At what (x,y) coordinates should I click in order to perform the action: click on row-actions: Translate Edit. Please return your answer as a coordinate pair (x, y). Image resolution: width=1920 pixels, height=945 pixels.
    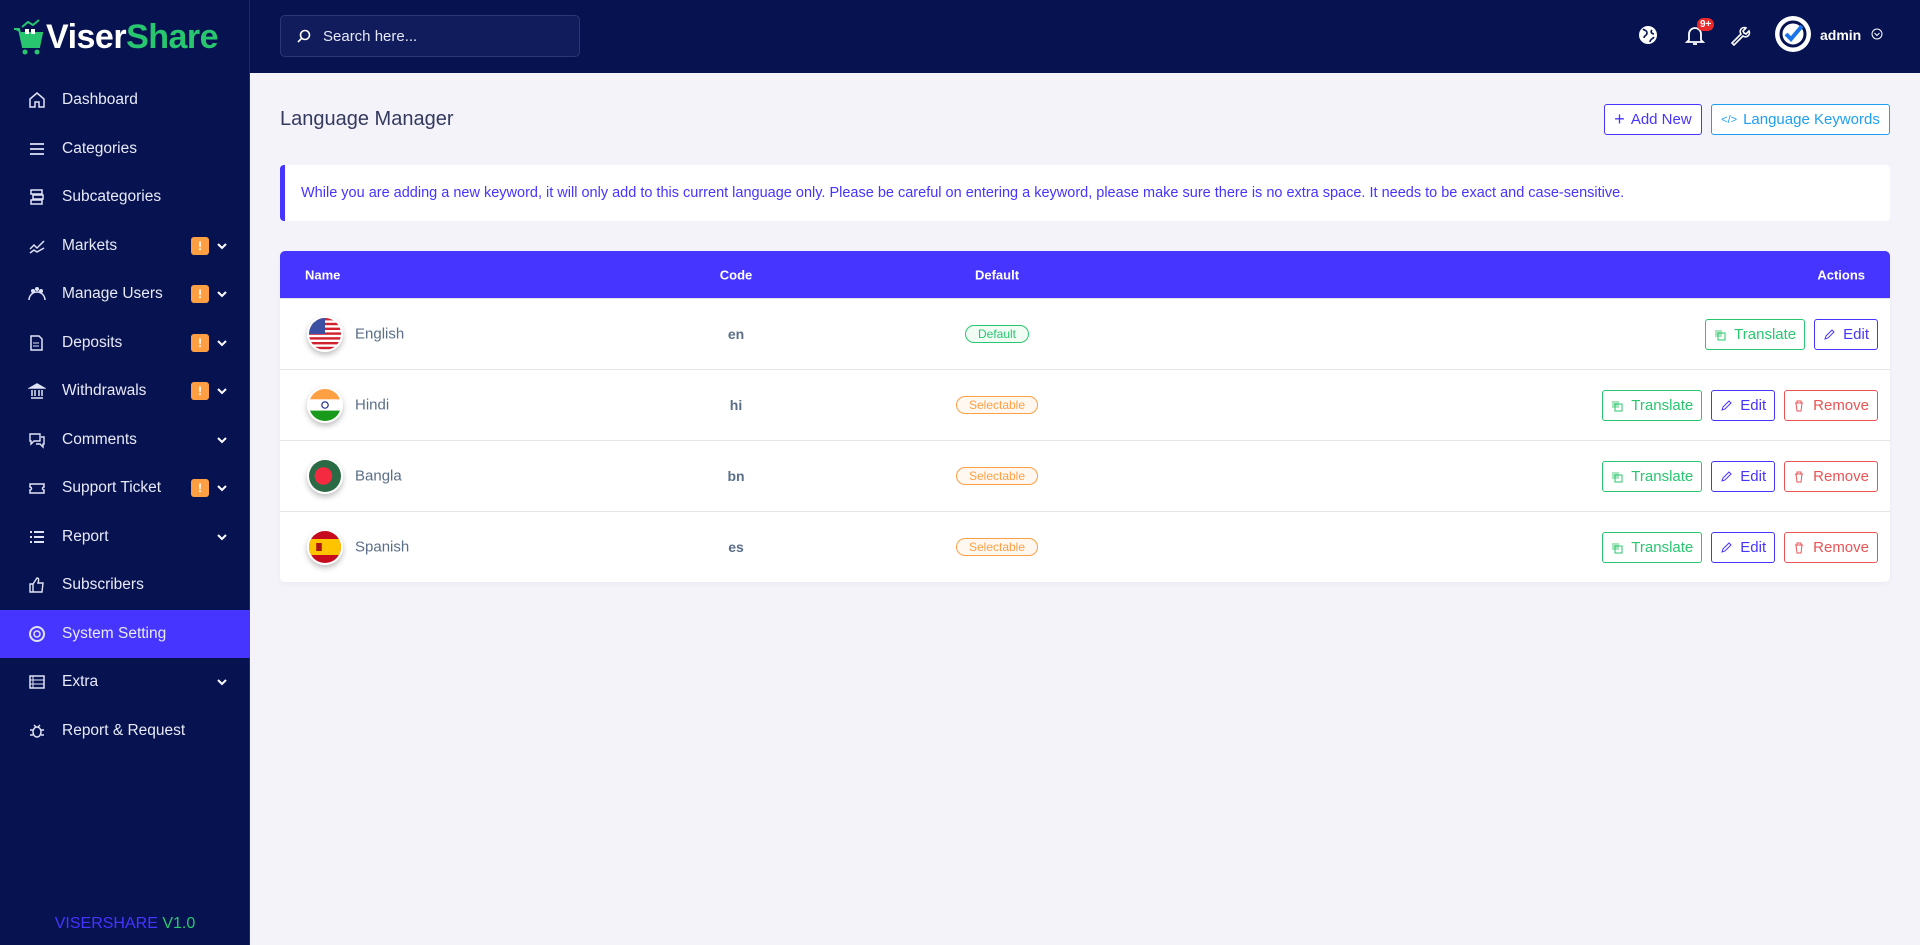
    Looking at the image, I should click on (1791, 334).